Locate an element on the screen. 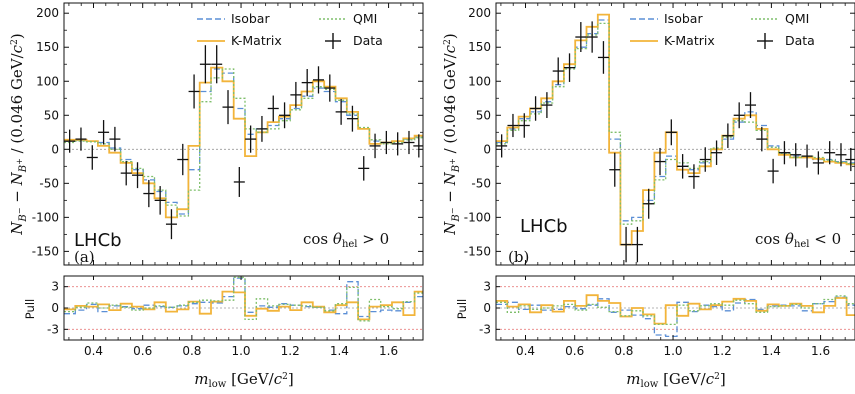  y-tick-label-b: 150 is located at coordinates (479, 47).